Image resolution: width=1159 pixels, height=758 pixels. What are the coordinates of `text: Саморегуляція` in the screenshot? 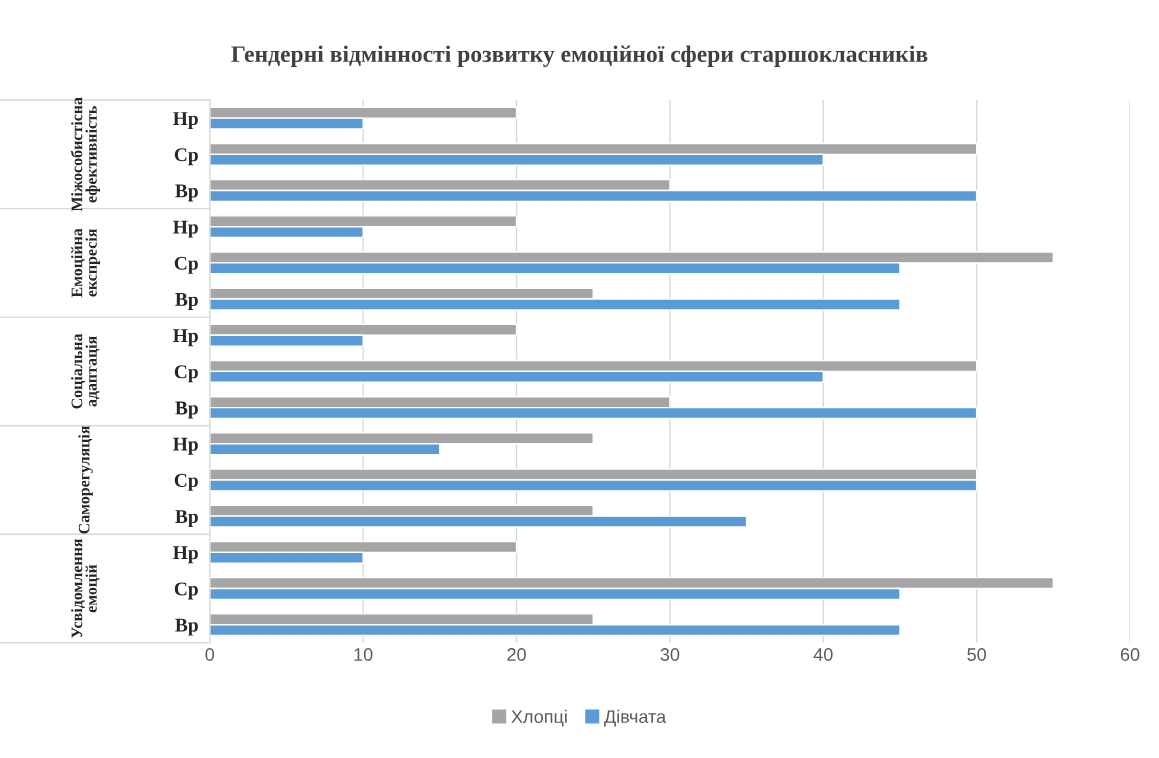 It's located at (85, 479).